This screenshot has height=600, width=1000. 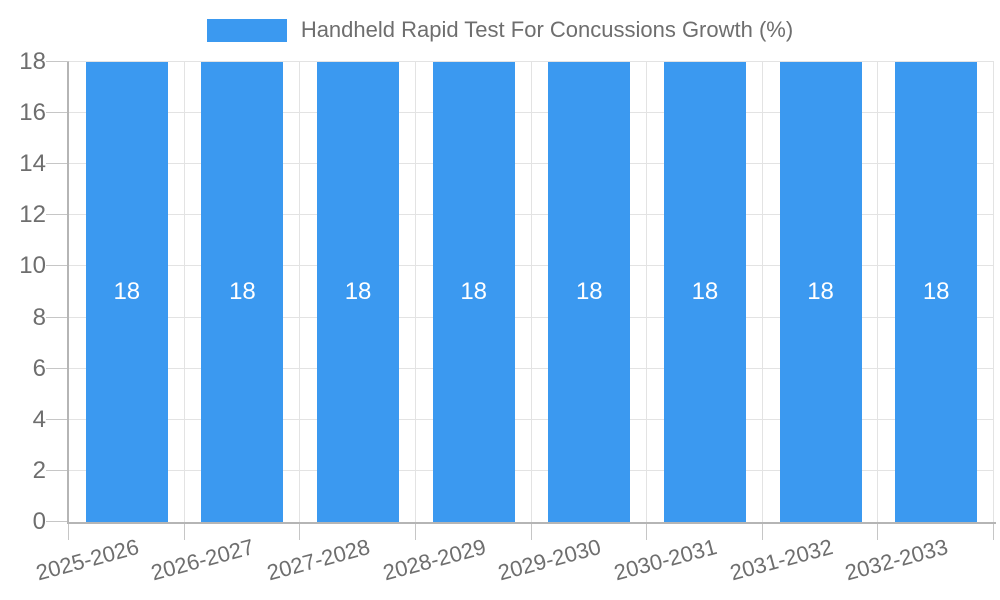 What do you see at coordinates (39, 419) in the screenshot?
I see `y-tick-label: 4` at bounding box center [39, 419].